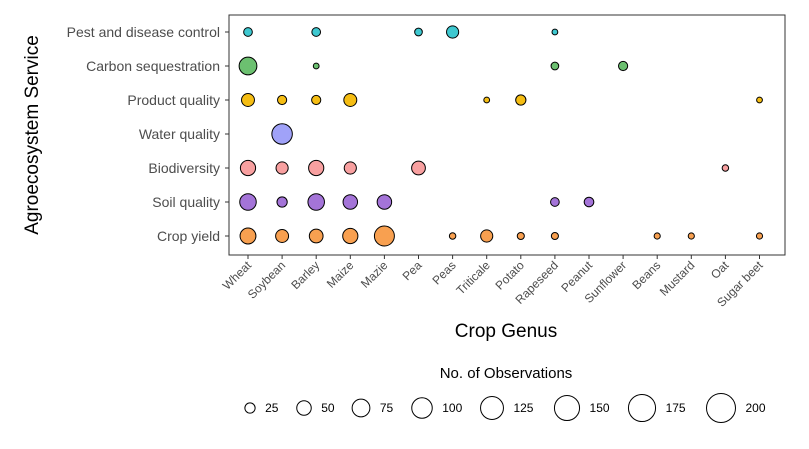  I want to click on x-tick-label: Peas, so click(443, 272).